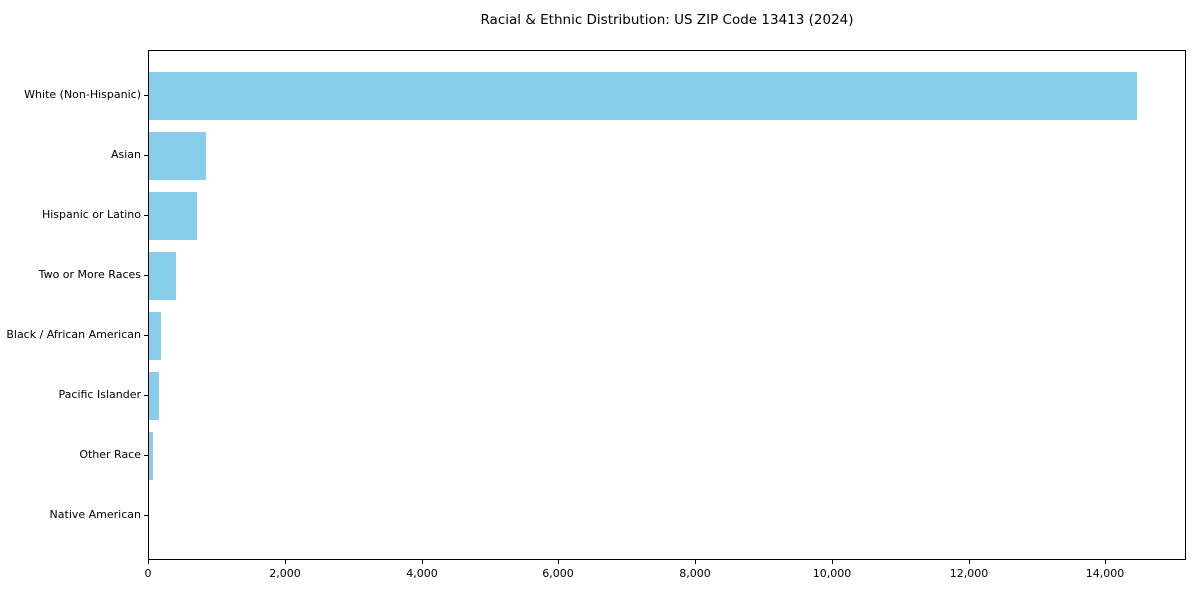 Image resolution: width=1200 pixels, height=600 pixels. I want to click on x-tick-label: 6,000, so click(558, 573).